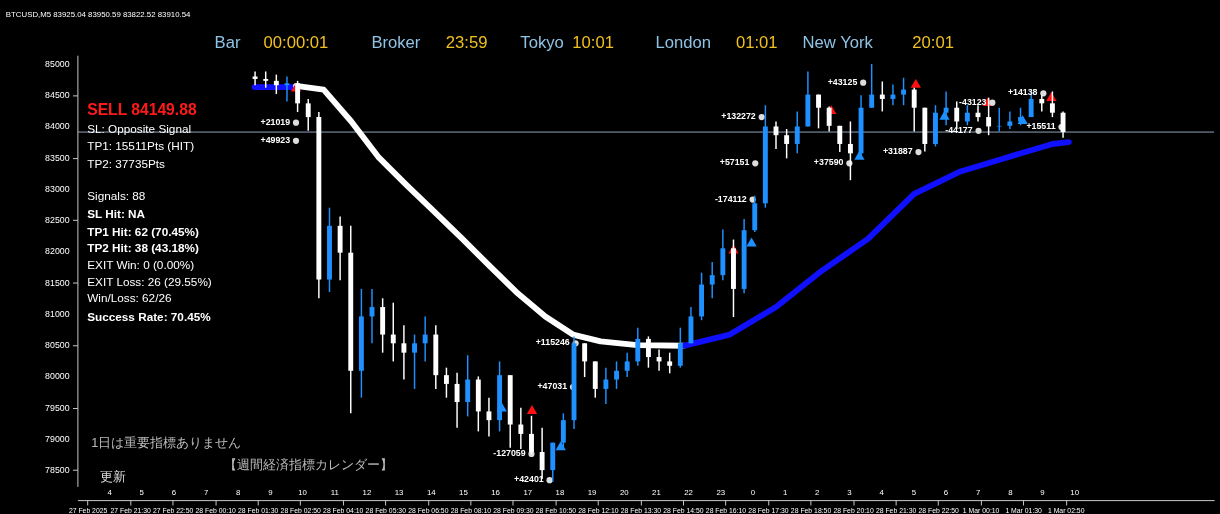 This screenshot has height=514, width=1220. What do you see at coordinates (57, 126) in the screenshot?
I see `y-tick-label: 84000` at bounding box center [57, 126].